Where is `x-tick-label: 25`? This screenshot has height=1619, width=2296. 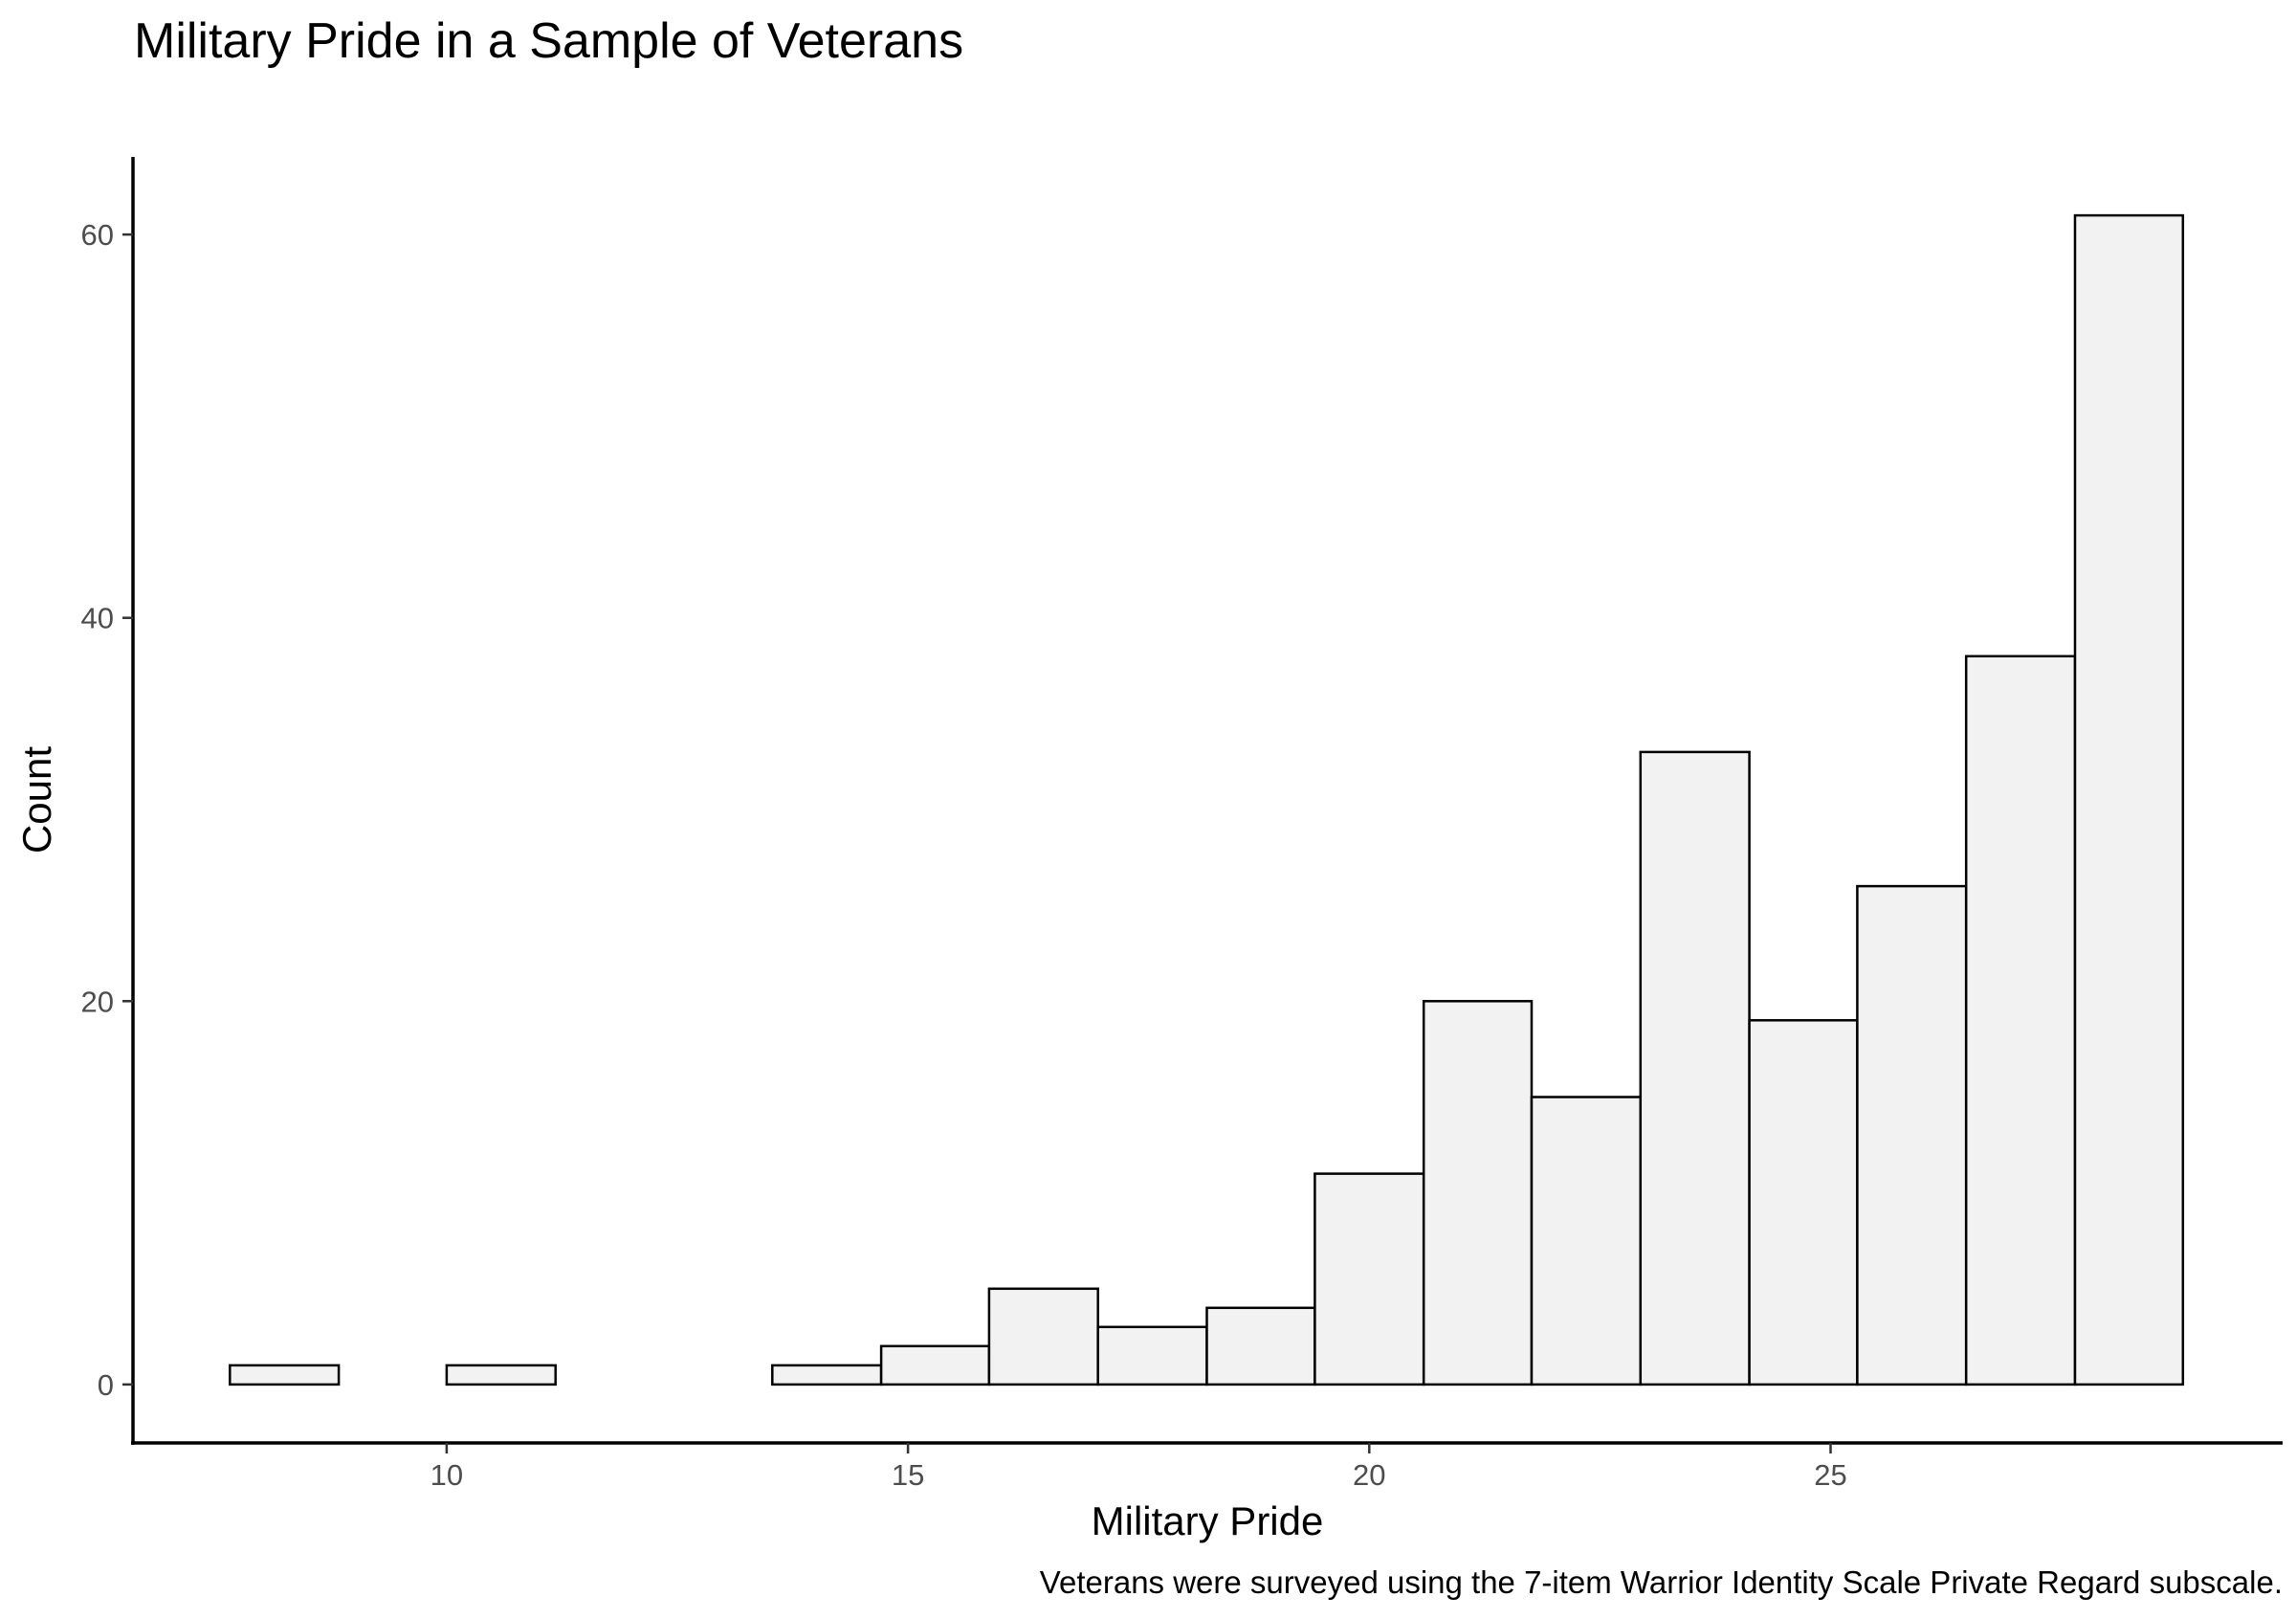
x-tick-label: 25 is located at coordinates (1830, 1475).